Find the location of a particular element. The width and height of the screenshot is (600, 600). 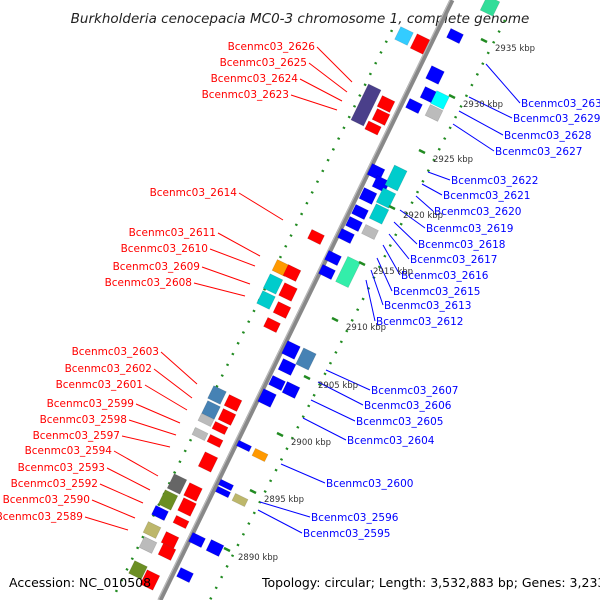

gene-label-minus: Bcenmc03_2594 is located at coordinates (69, 451).